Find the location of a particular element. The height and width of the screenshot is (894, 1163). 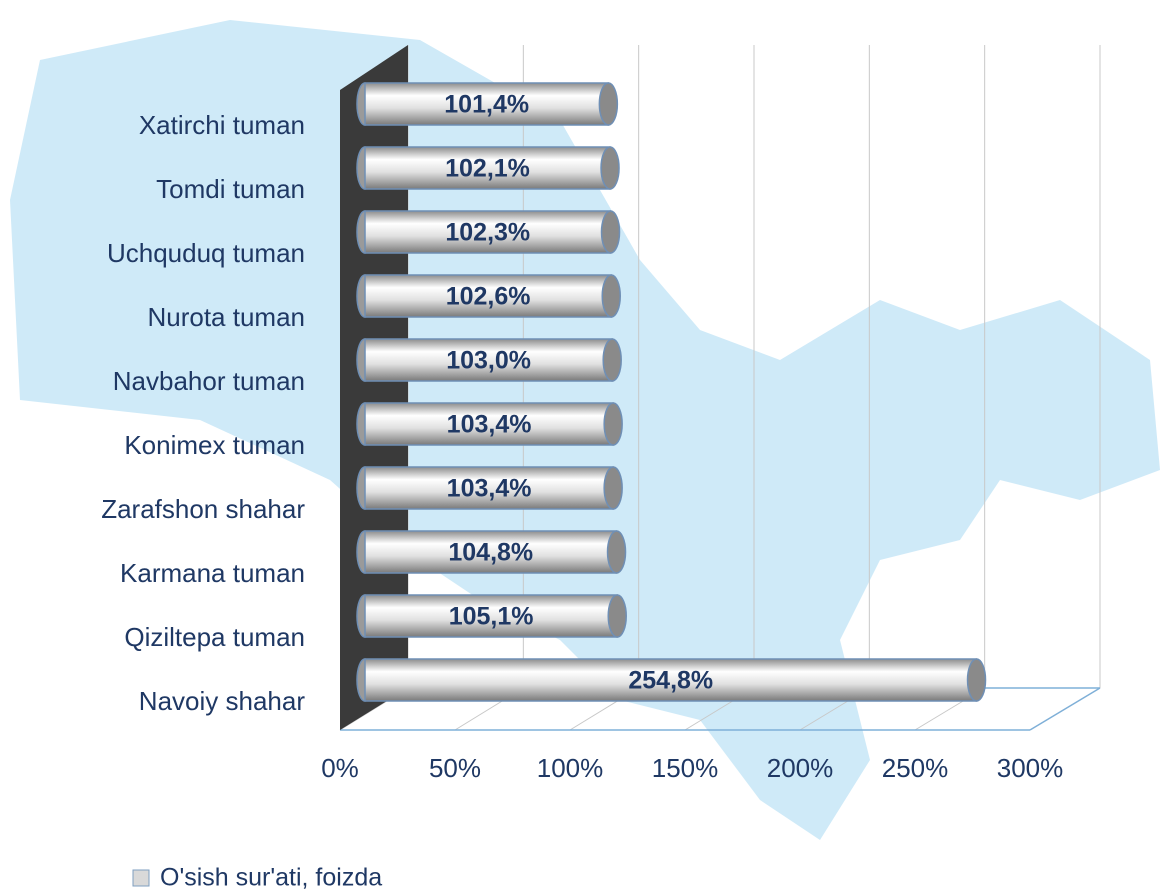

y-tick-label: Xatirchi tuman is located at coordinates (222, 125).